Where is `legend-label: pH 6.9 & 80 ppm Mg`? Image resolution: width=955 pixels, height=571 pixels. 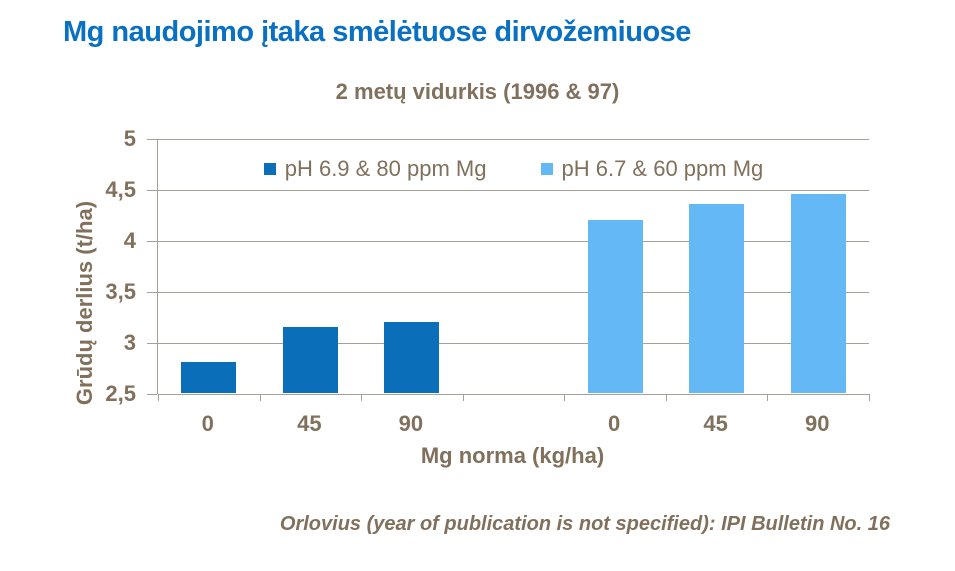
legend-label: pH 6.9 & 80 ppm Mg is located at coordinates (385, 168).